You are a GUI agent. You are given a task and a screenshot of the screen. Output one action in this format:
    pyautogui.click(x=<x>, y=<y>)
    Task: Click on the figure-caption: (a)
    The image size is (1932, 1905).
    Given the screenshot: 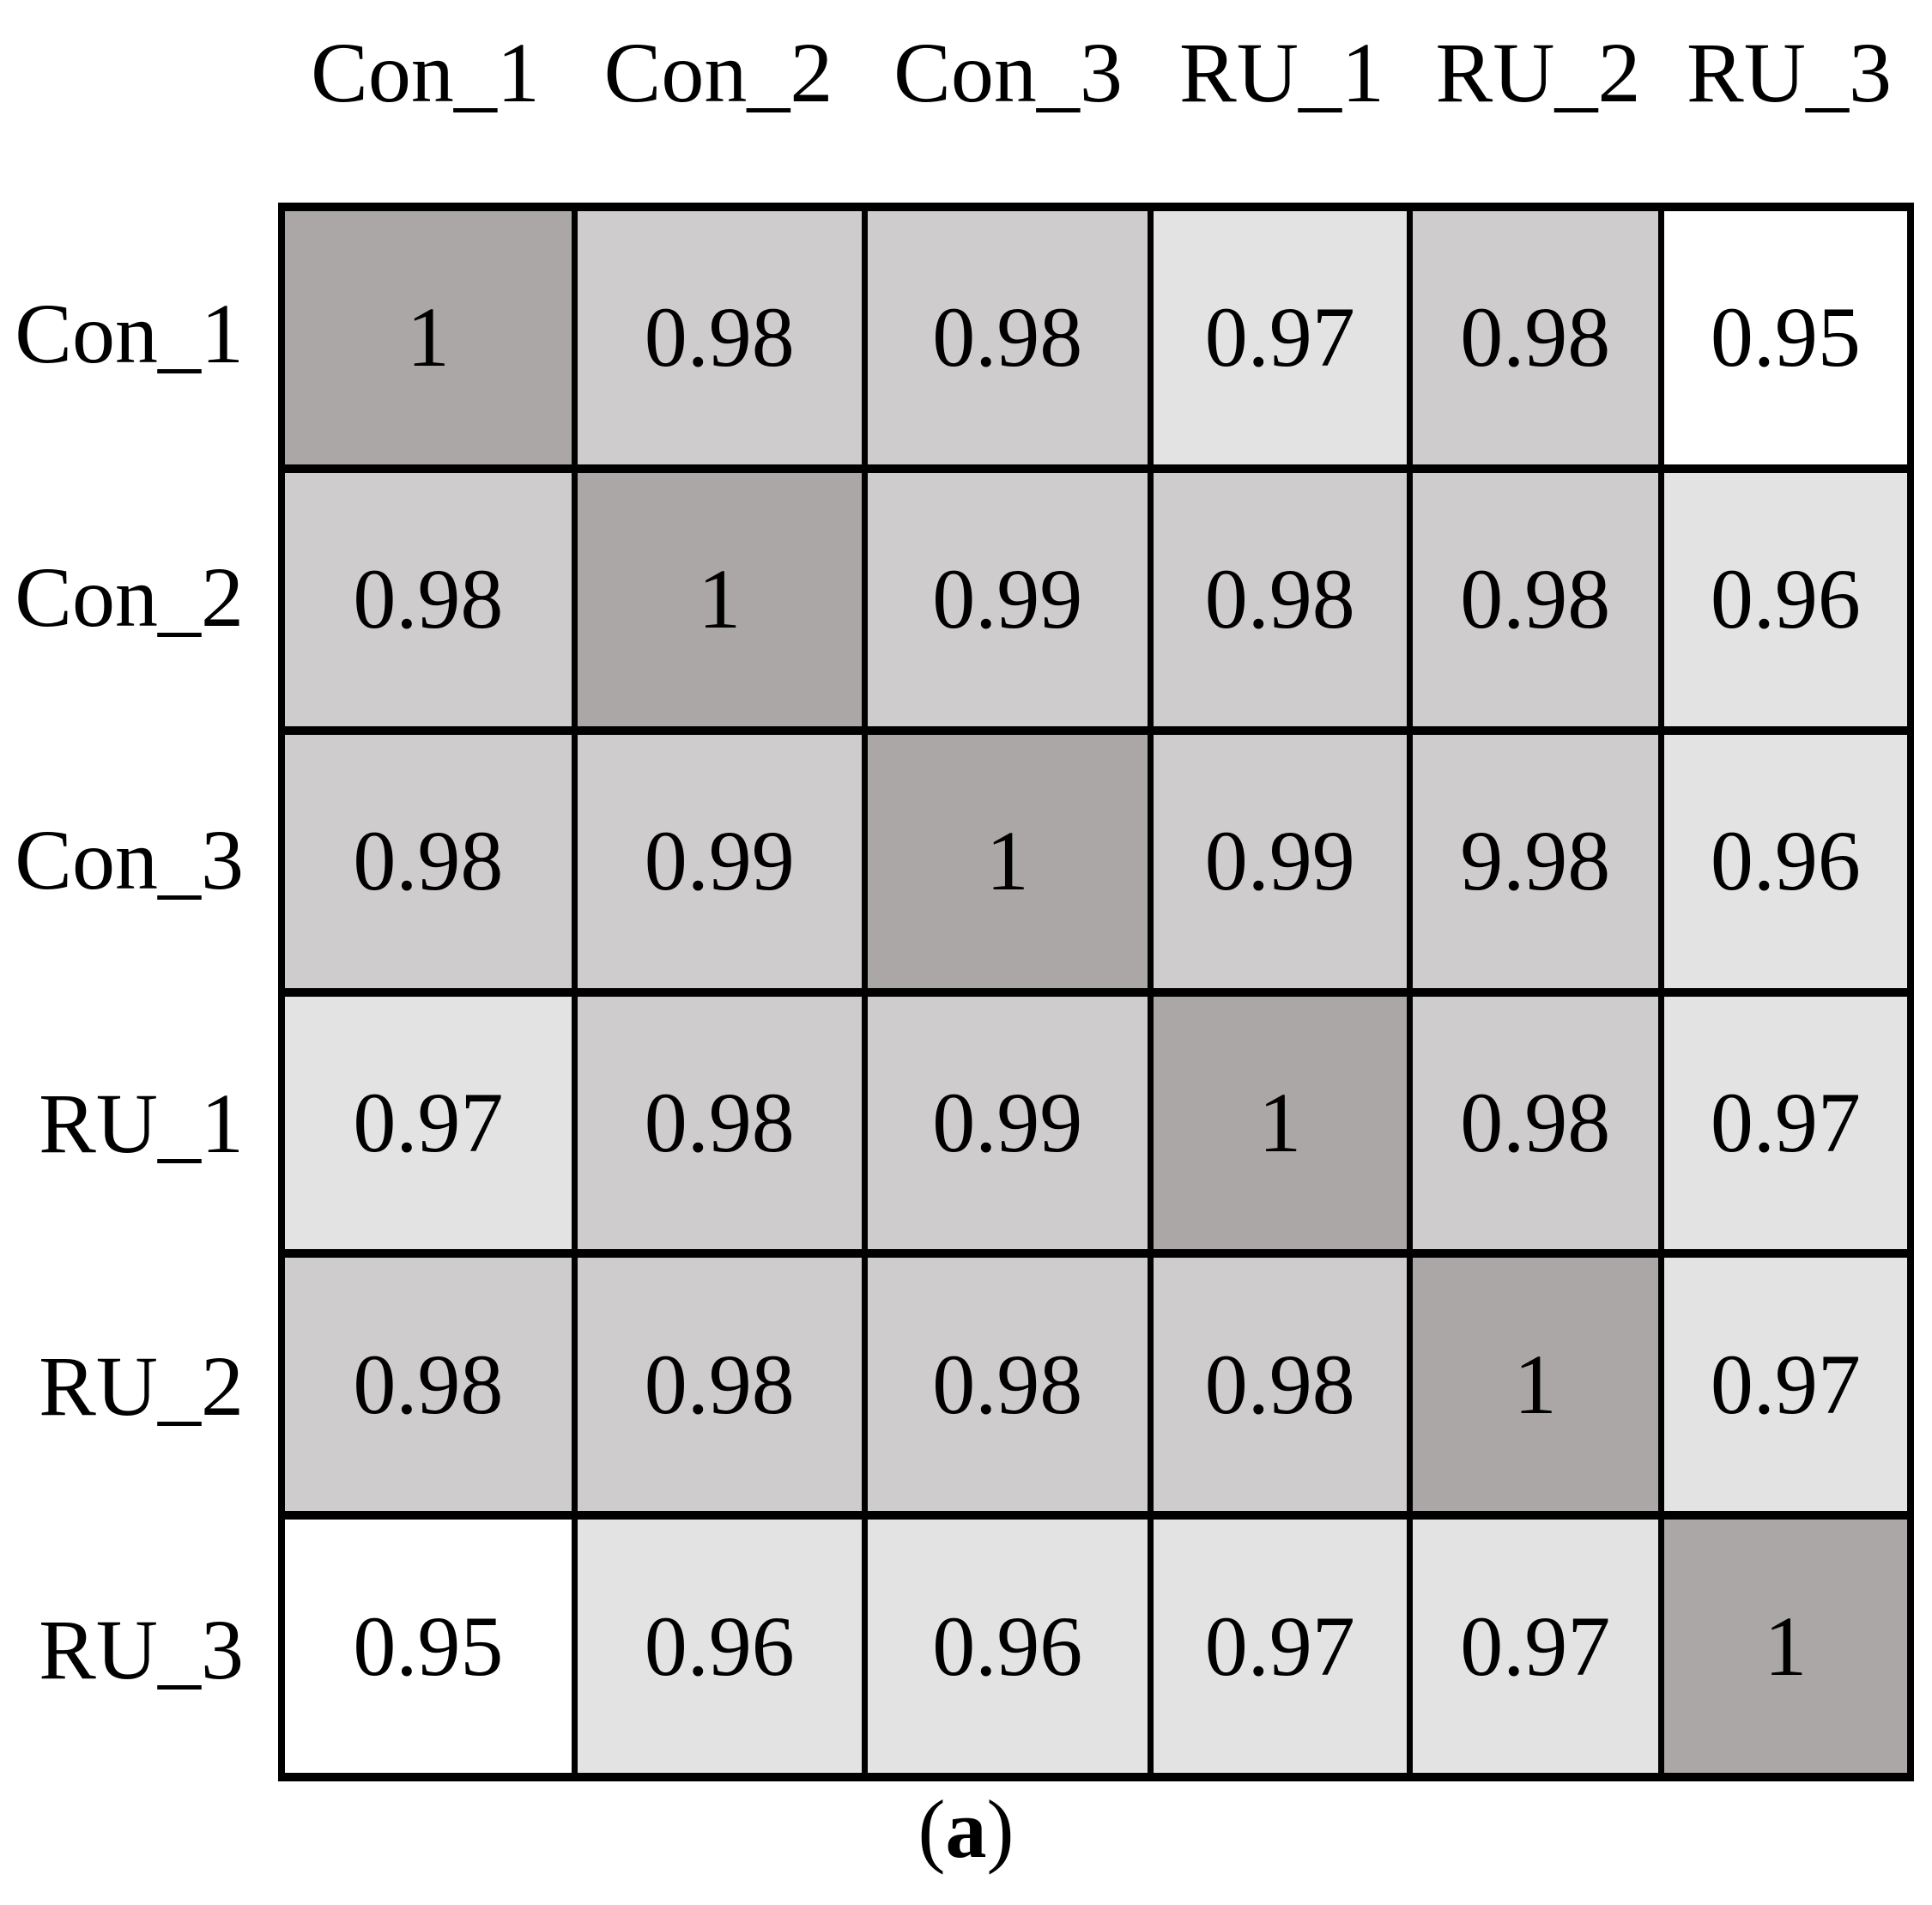 What is the action you would take?
    pyautogui.click(x=966, y=1829)
    